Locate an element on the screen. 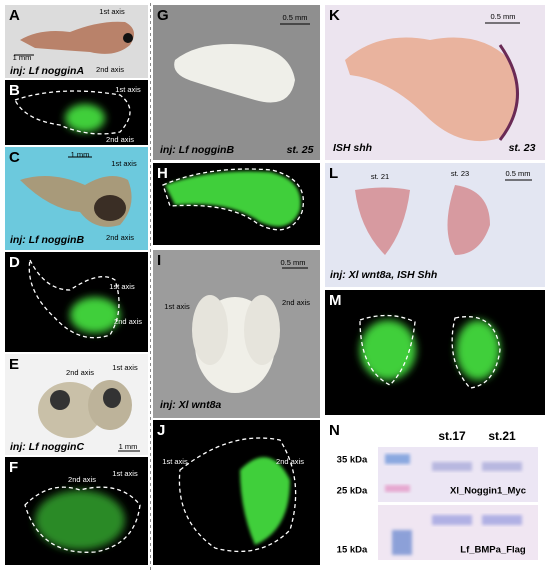 The image size is (550, 574). panel: E 2nd axis 1st axis 1 mm inj: Lf nogginC is located at coordinates (76, 404).